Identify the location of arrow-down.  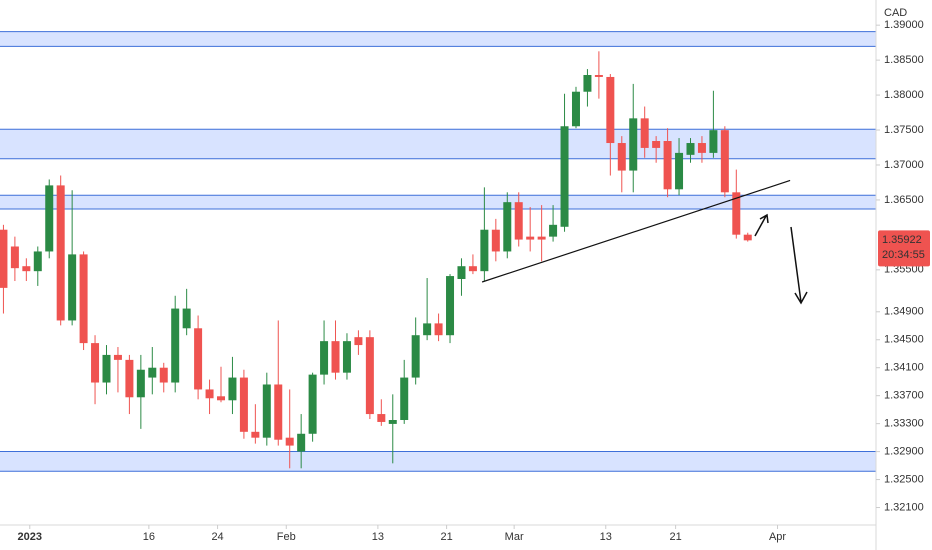
(799, 265).